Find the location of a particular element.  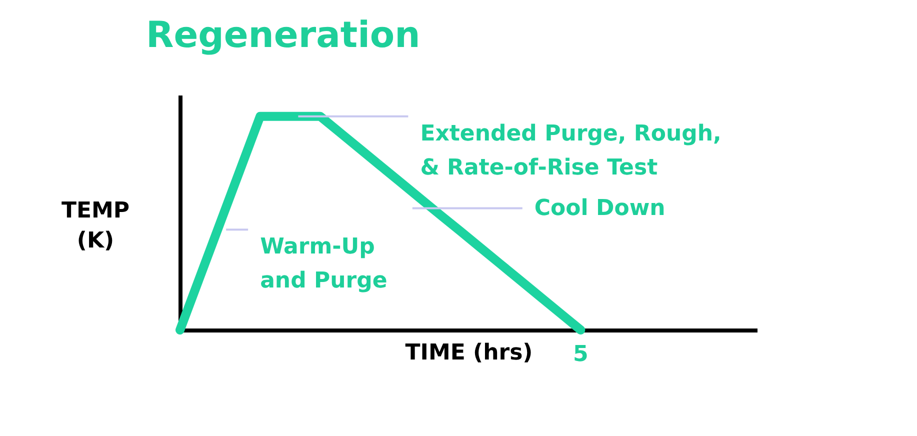

x-axis-title: TIME (hrs) is located at coordinates (469, 353).